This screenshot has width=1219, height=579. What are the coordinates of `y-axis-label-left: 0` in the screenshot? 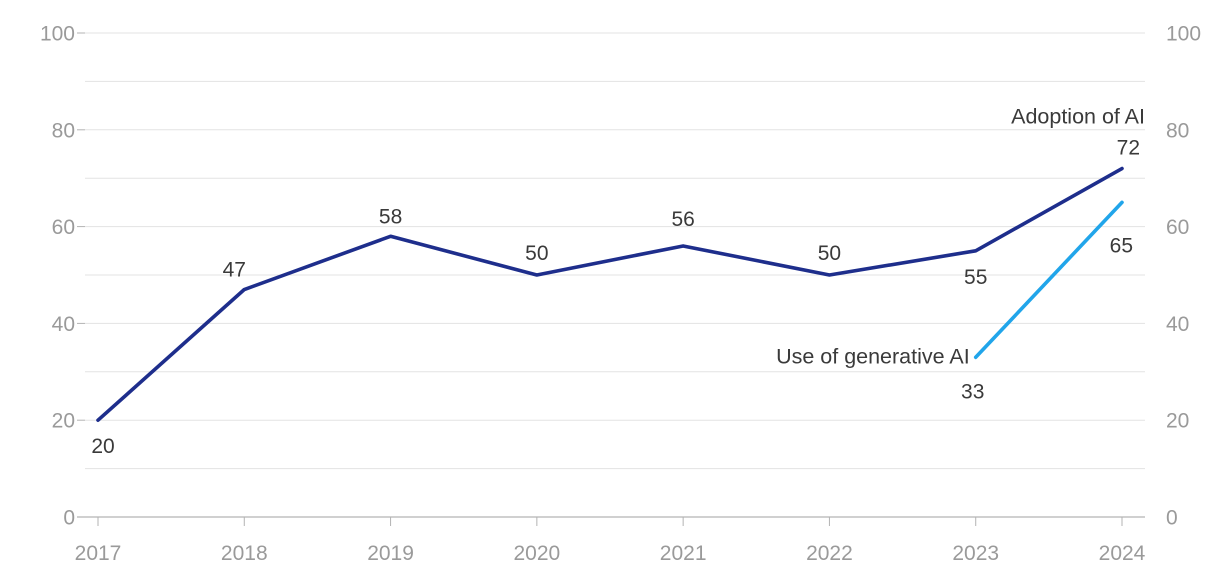 It's located at (69, 518).